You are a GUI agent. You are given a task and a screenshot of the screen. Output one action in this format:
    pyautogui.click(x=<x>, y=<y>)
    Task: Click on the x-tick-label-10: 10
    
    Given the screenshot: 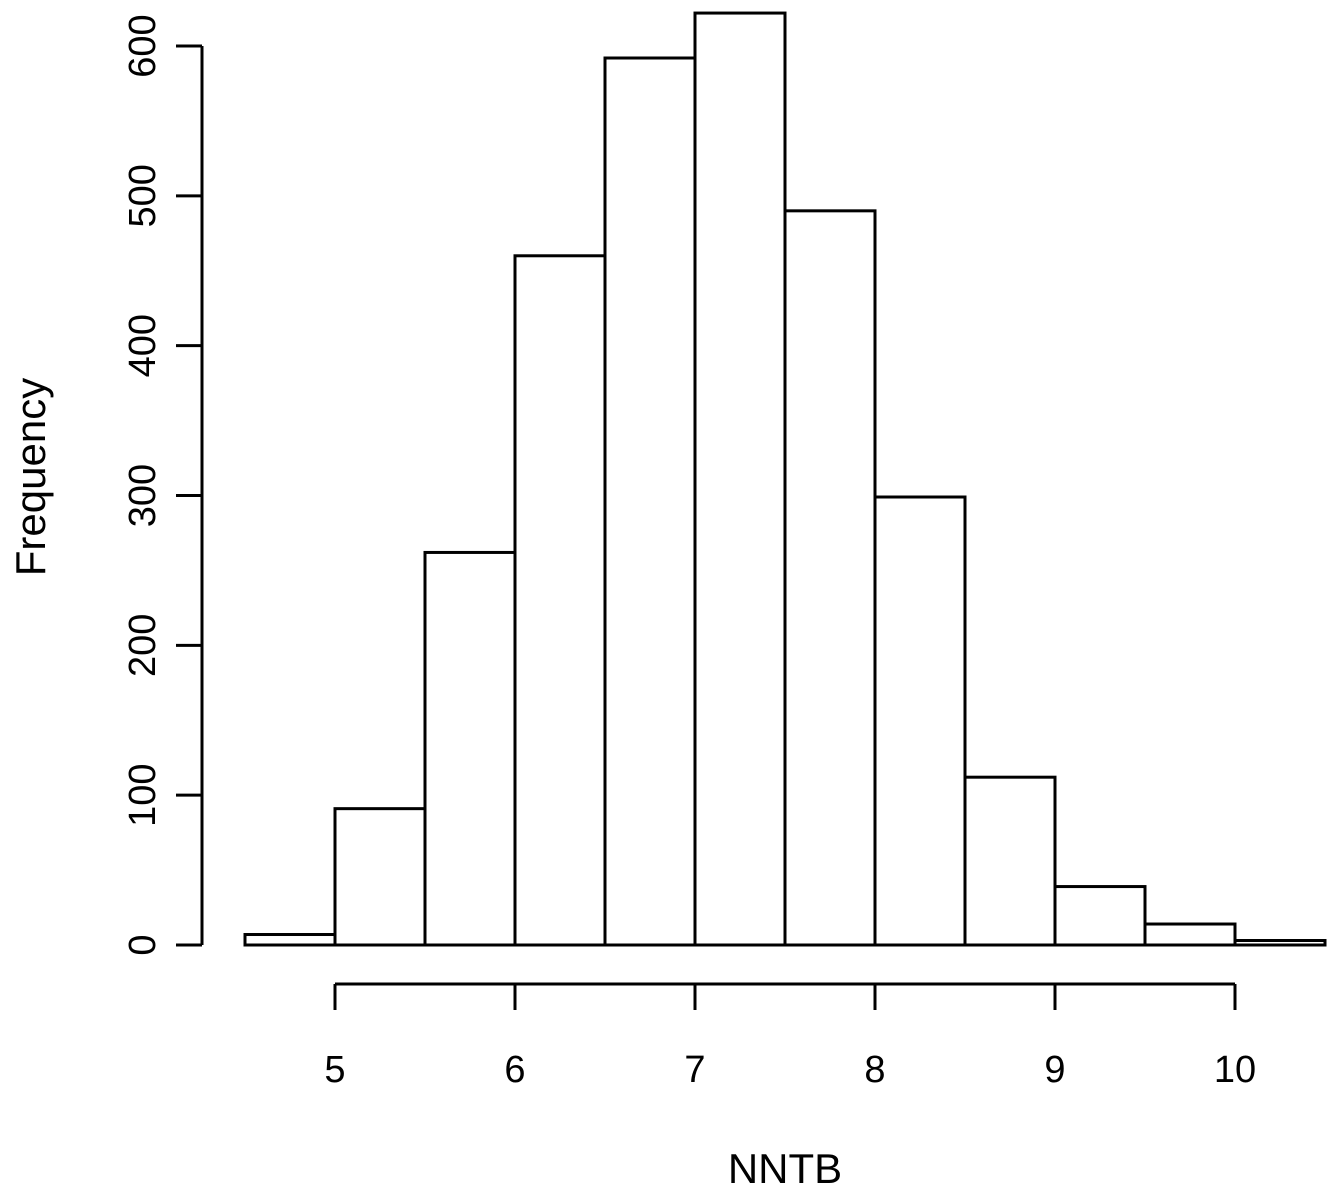 What is the action you would take?
    pyautogui.click(x=1235, y=1070)
    